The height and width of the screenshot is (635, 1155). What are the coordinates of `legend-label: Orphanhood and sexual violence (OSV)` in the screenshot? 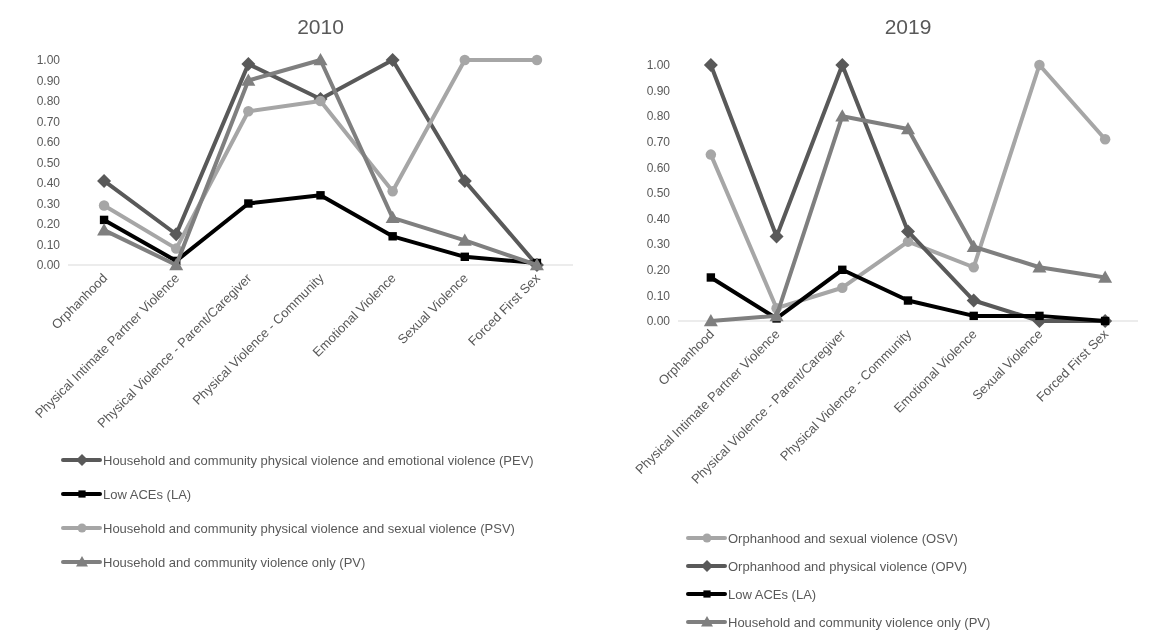 It's located at (843, 538).